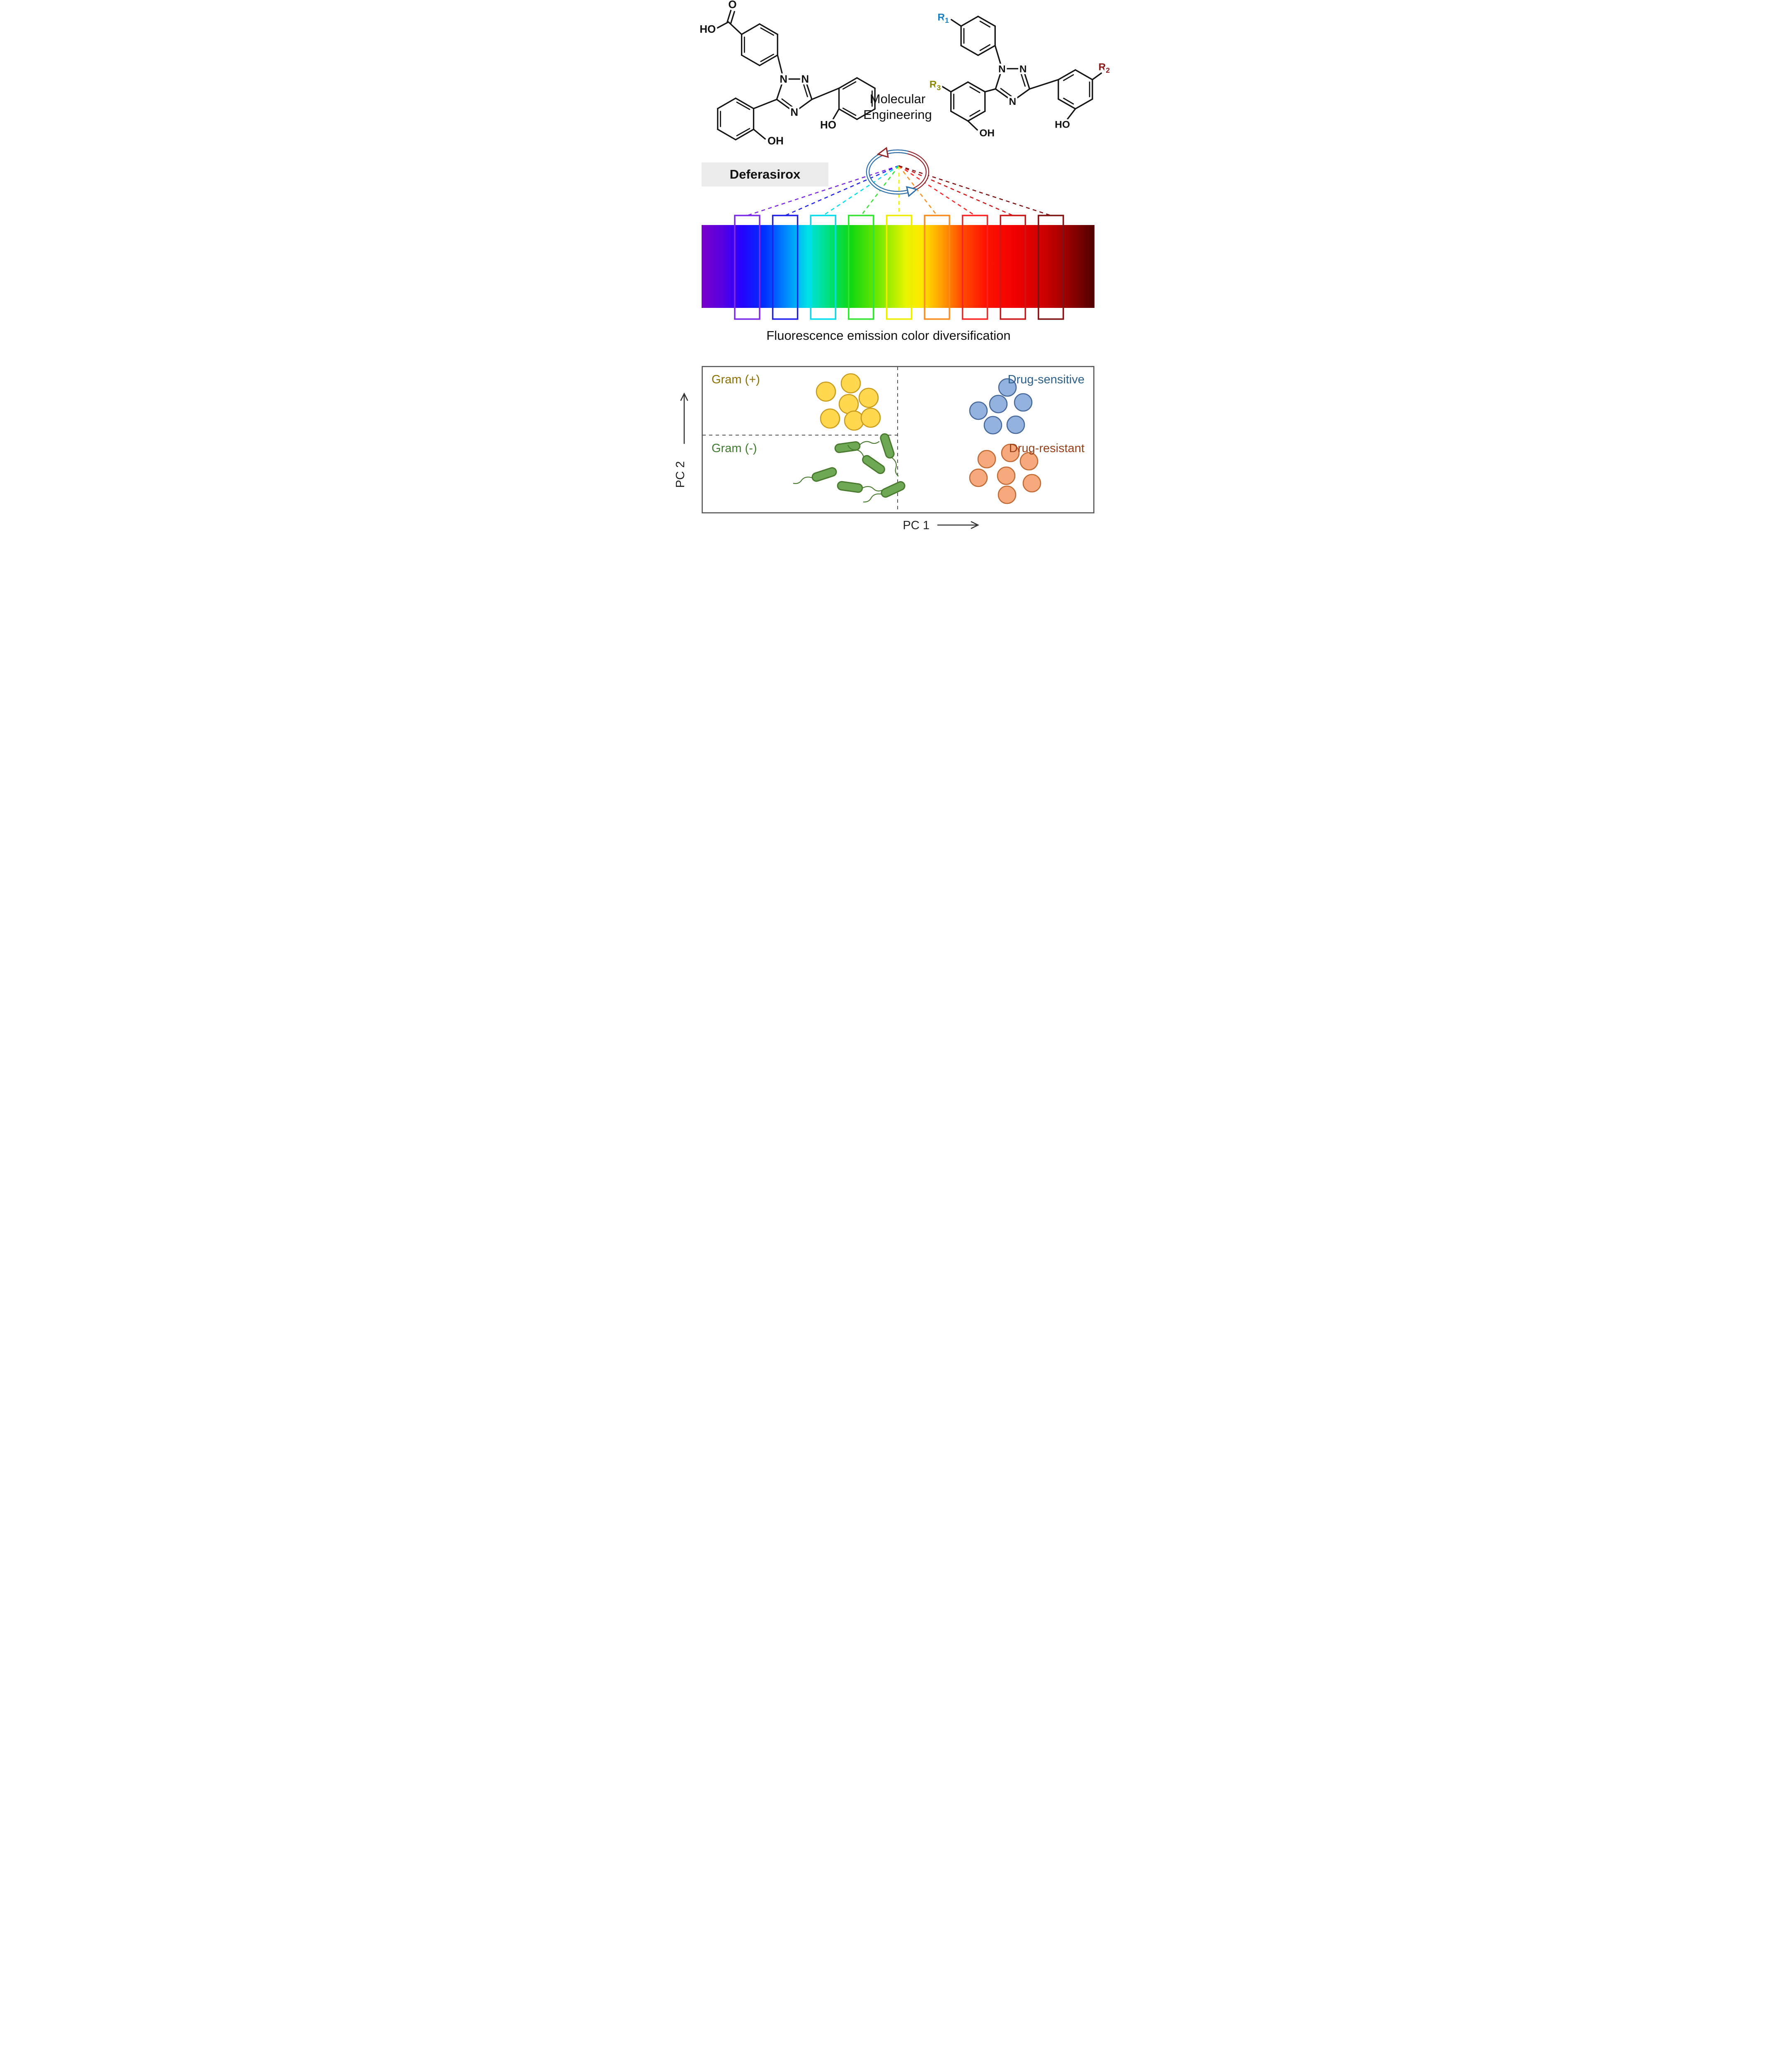 The image size is (1777, 2072). Describe the element at coordinates (943, 18) in the screenshot. I see `substituent-r1: R1` at that location.